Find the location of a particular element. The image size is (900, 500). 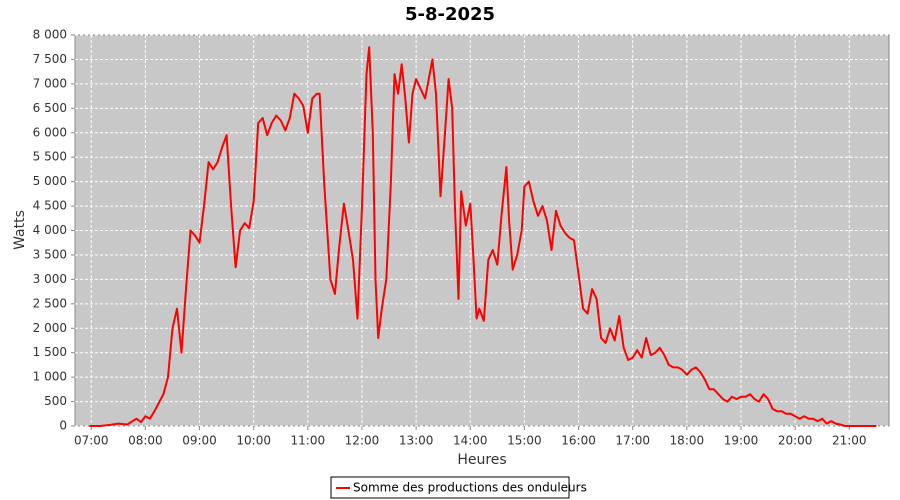

x-tick-label: 14:00 is located at coordinates (470, 441).